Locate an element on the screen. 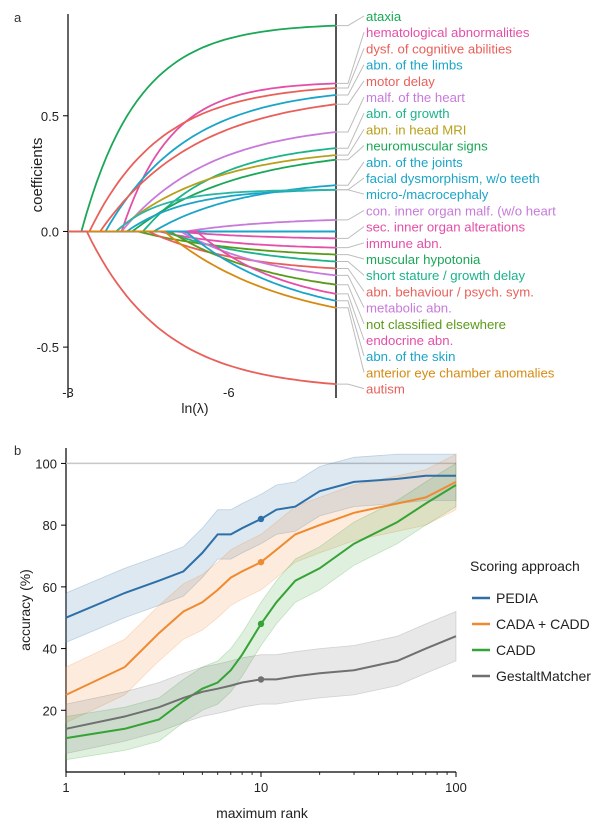 This screenshot has height=827, width=613. series-line-autism is located at coordinates (202, 307).